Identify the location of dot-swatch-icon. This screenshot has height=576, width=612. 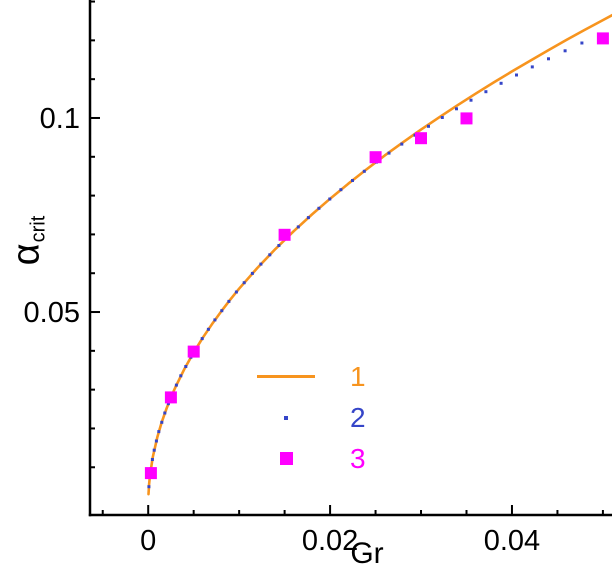
(286, 417).